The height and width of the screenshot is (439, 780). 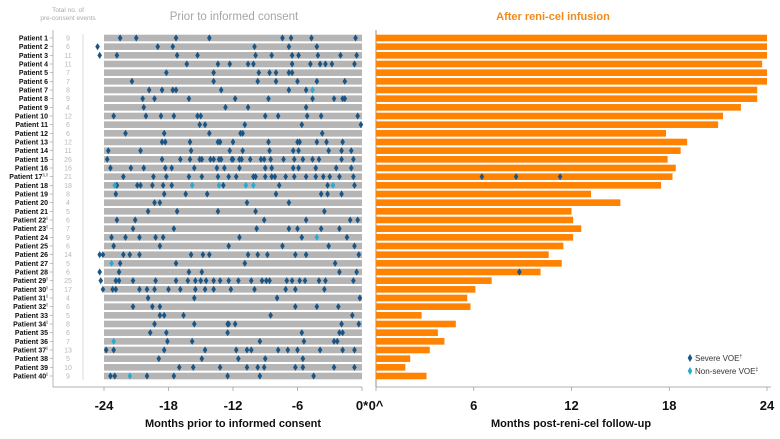 I want to click on patient-row: Patient 27 5, so click(x=288, y=263).